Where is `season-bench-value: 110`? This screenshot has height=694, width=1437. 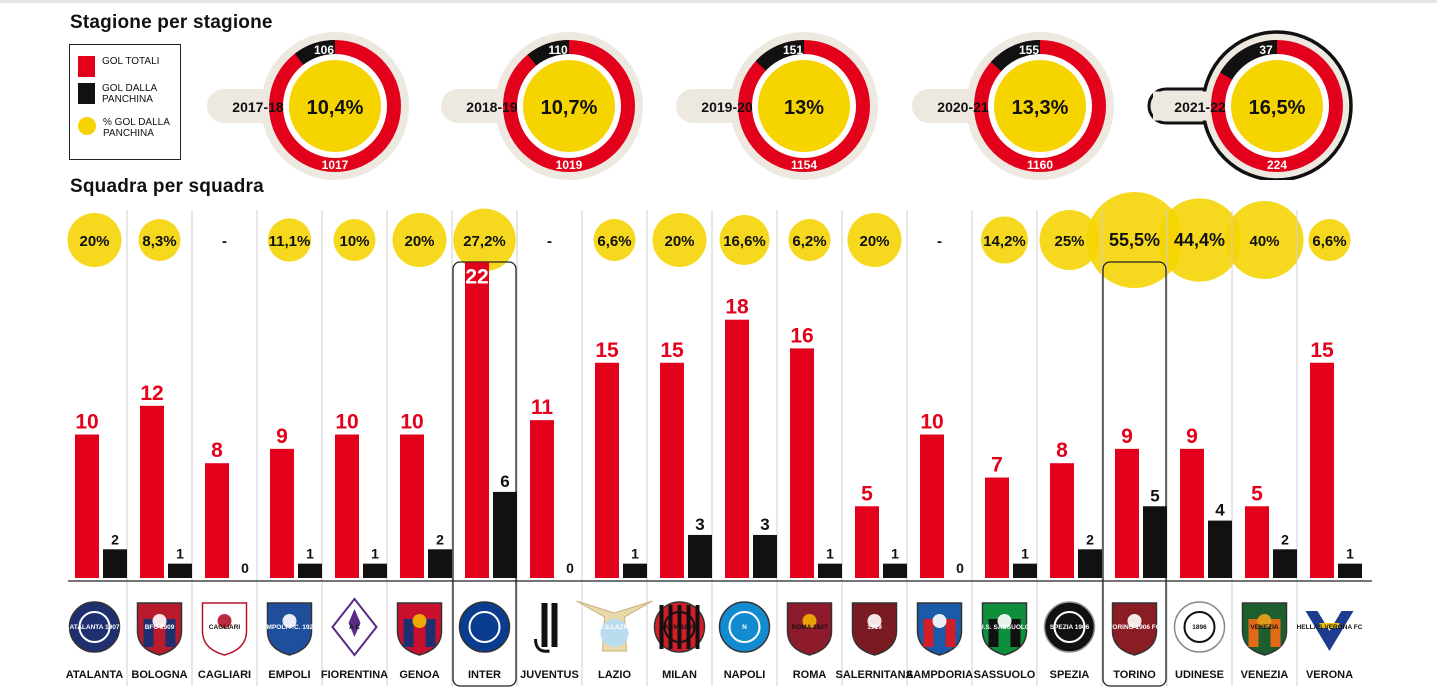 season-bench-value: 110 is located at coordinates (558, 50).